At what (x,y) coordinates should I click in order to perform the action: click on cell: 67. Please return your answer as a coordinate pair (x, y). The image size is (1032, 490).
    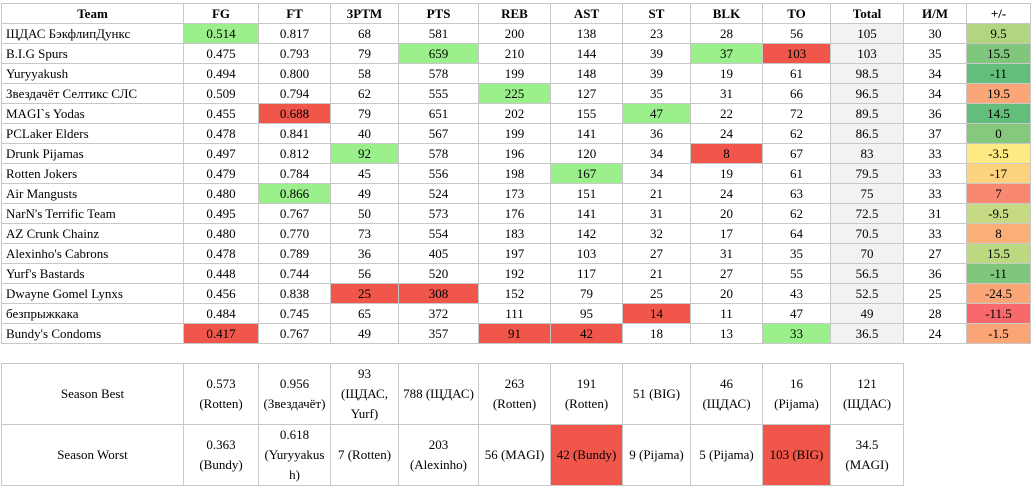
    Looking at the image, I should click on (796, 153).